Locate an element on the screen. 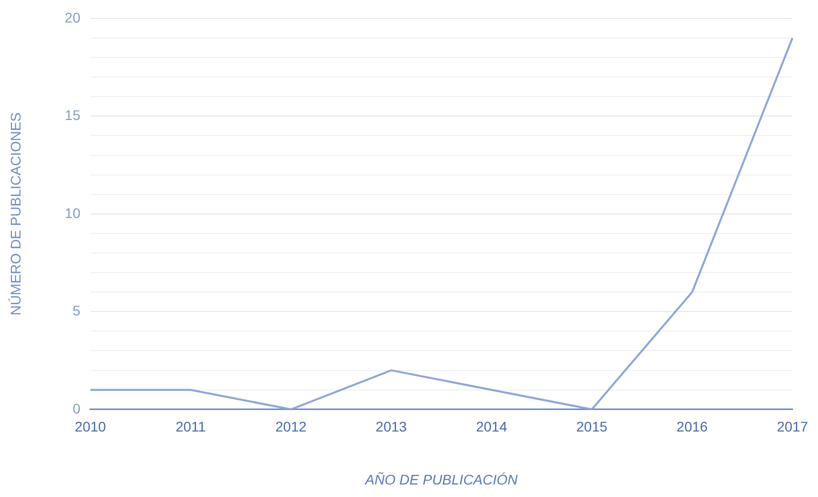  x-tick-label: 2016 is located at coordinates (692, 426).